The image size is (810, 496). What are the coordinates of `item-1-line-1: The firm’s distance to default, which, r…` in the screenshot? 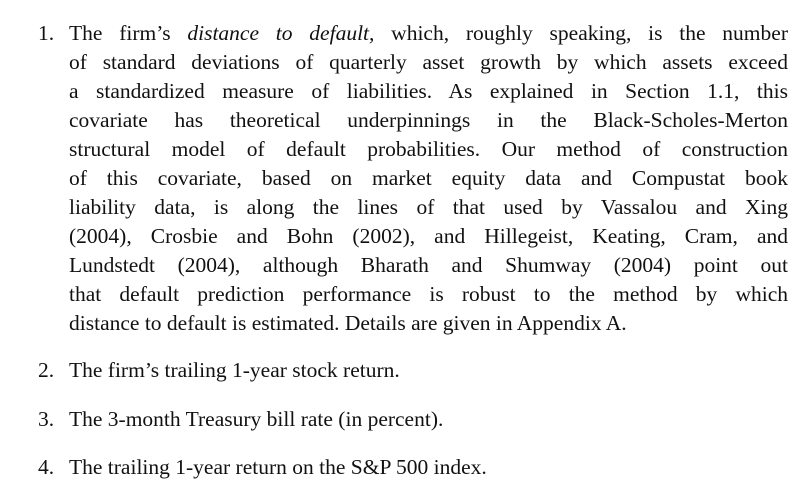 It's located at (428, 33).